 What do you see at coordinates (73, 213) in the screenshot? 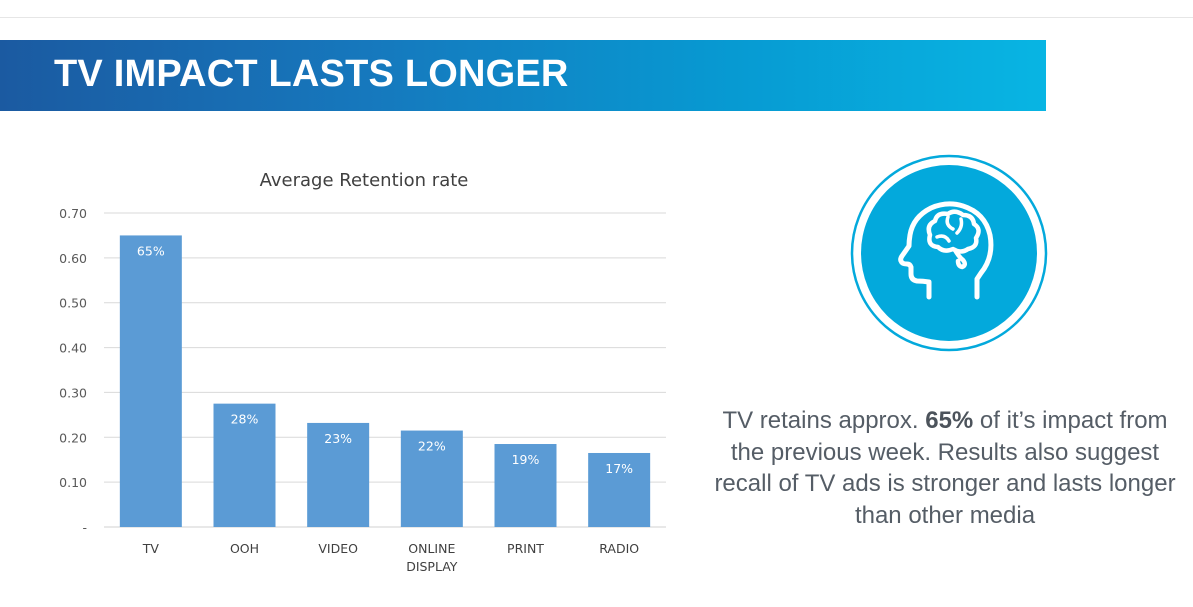
I see `y-tick-label: 0.70` at bounding box center [73, 213].